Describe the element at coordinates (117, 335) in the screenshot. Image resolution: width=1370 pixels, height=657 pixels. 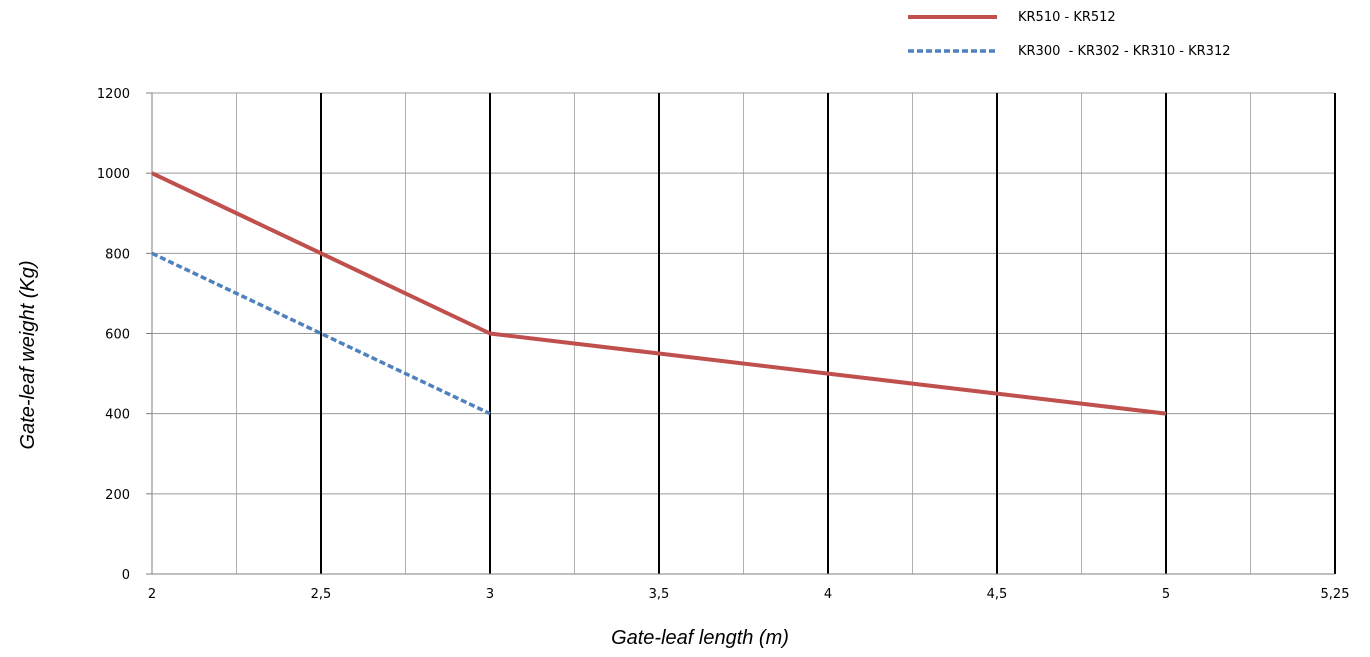
I see `y-tick-label: 600` at that location.